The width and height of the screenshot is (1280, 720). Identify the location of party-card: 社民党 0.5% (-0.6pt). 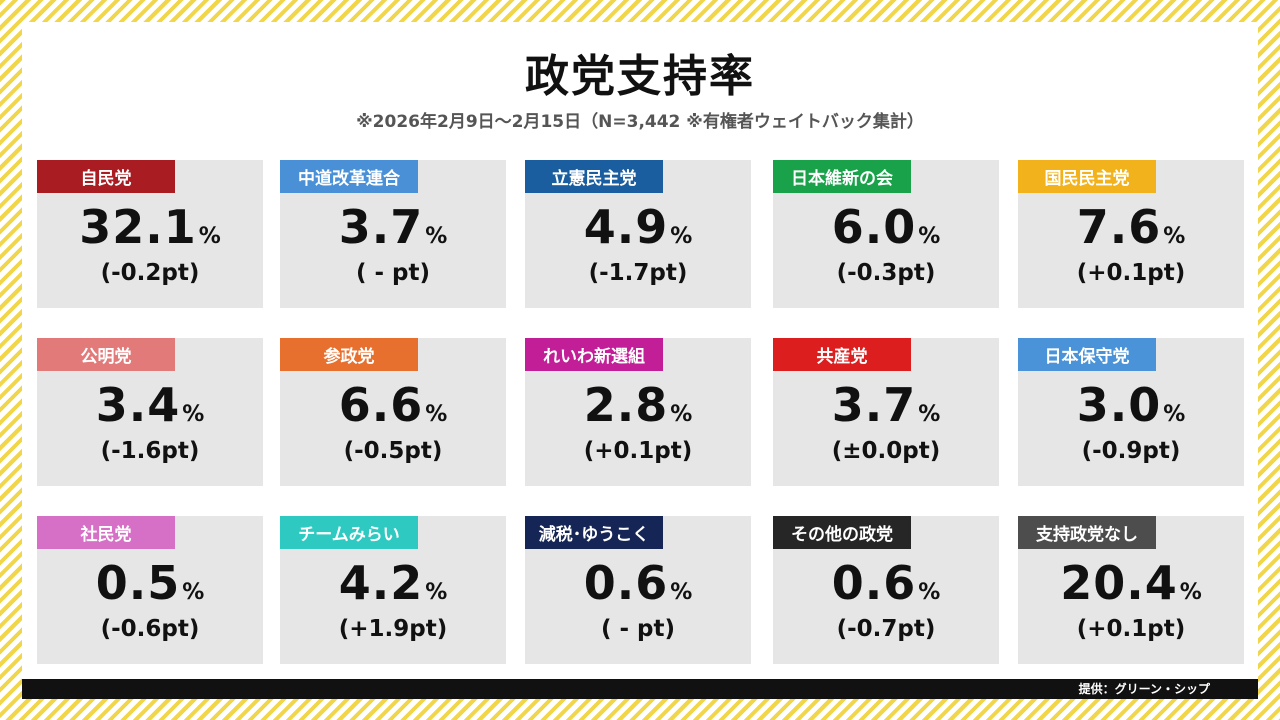
(150, 590).